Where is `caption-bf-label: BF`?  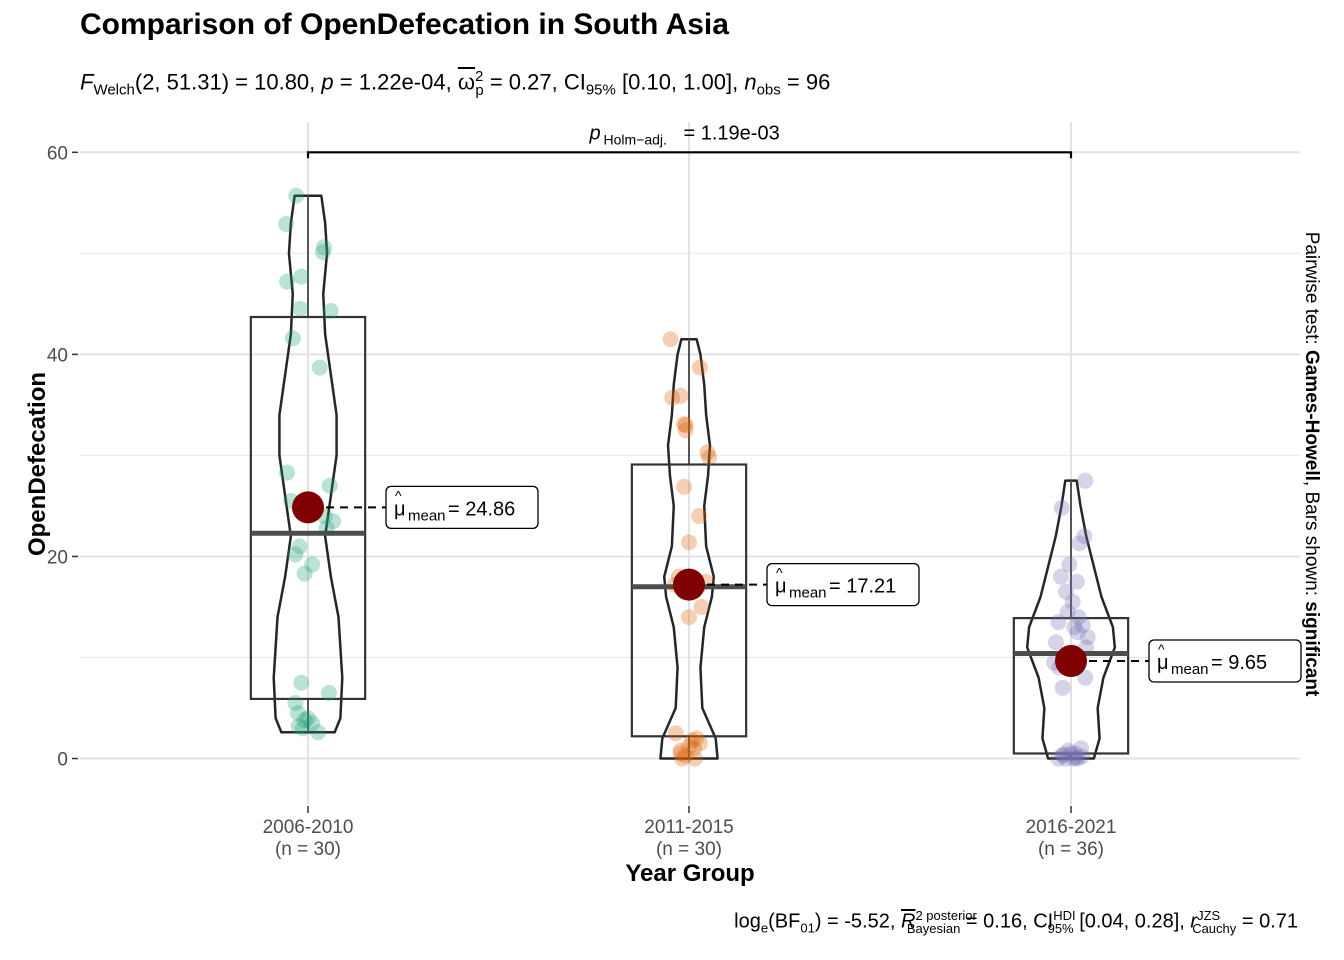 caption-bf-label: BF is located at coordinates (787, 921).